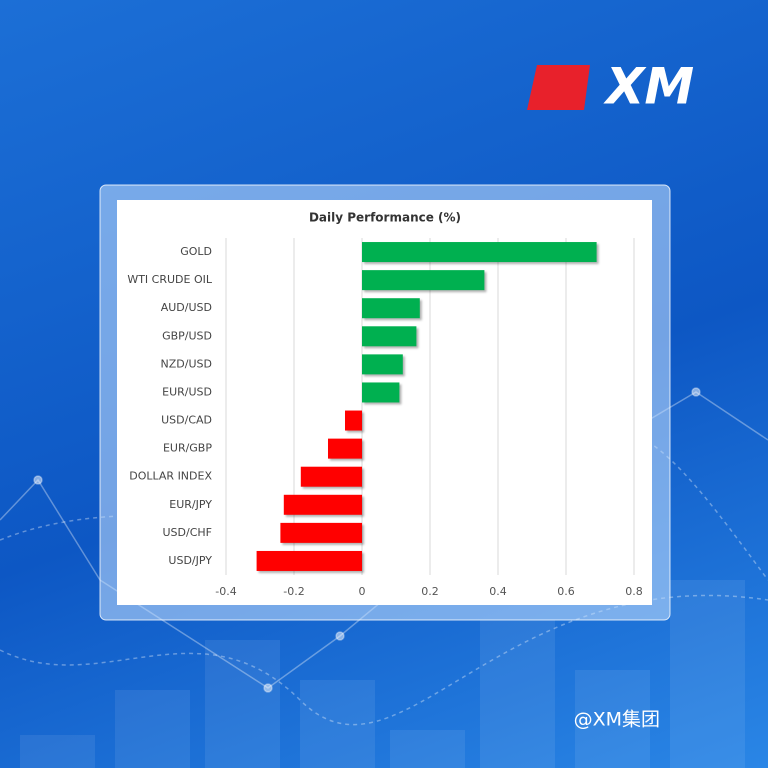  I want to click on watermark: @XM集团, so click(617, 720).